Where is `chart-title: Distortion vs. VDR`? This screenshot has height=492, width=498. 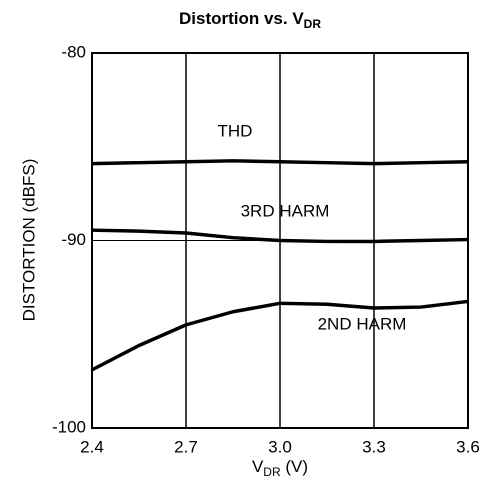
chart-title: Distortion vs. VDR is located at coordinates (250, 20).